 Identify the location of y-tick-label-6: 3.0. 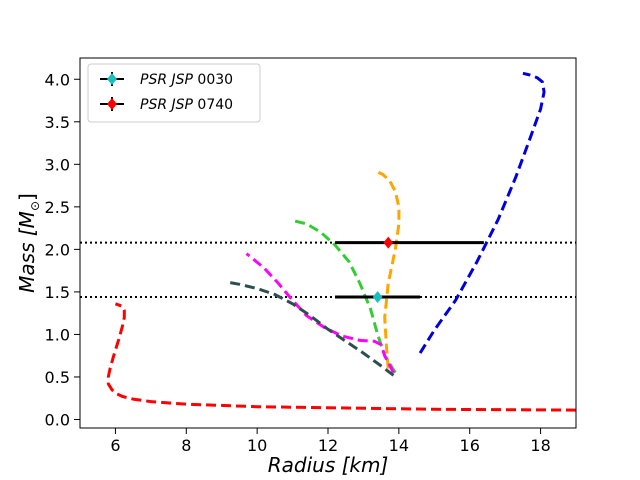
(57, 164).